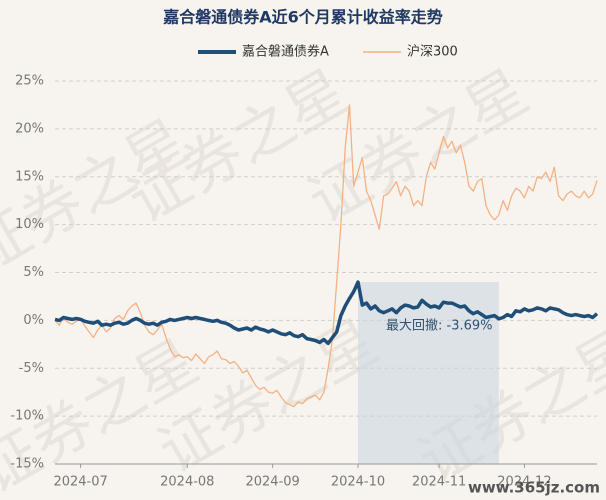 The width and height of the screenshot is (606, 500). I want to click on site-mark: www.365jz.com, so click(534, 488).